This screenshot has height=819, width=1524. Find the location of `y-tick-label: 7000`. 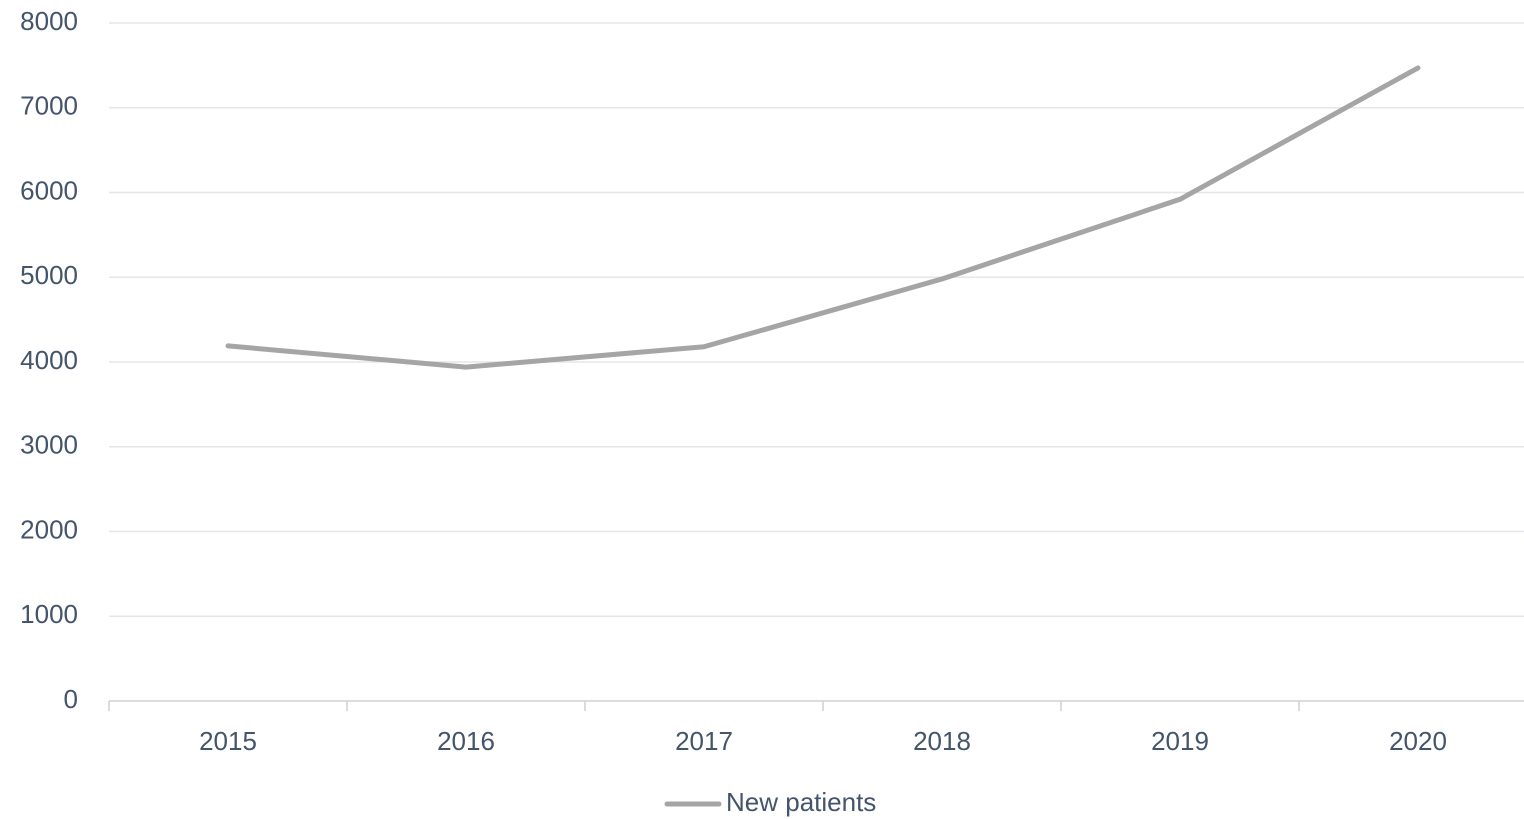

y-tick-label: 7000 is located at coordinates (49, 106).